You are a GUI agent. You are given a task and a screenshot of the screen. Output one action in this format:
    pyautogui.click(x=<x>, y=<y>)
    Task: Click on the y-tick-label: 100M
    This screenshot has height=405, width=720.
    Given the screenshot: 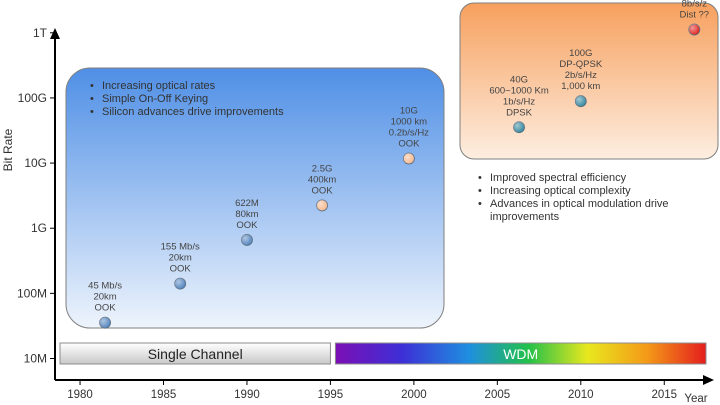 What is the action you would take?
    pyautogui.click(x=32, y=293)
    